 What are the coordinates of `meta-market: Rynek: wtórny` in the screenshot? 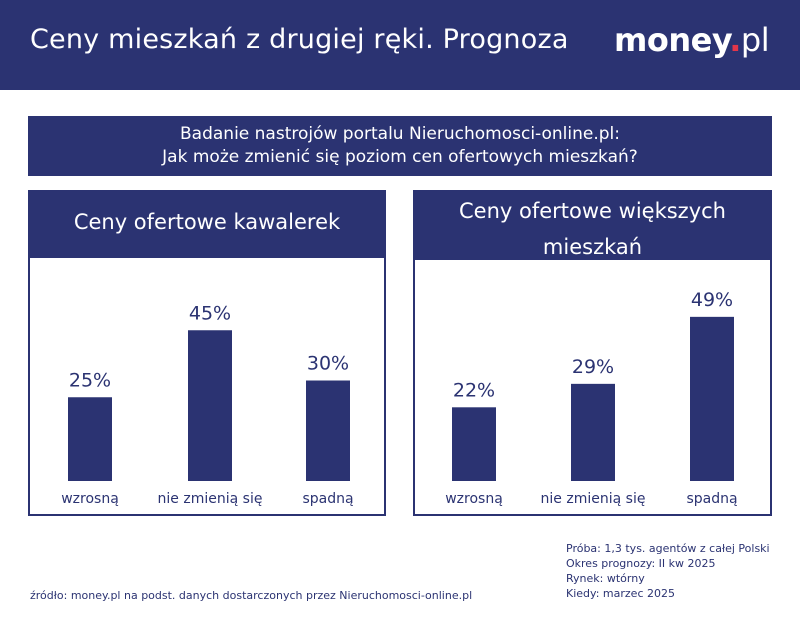 It's located at (605, 578).